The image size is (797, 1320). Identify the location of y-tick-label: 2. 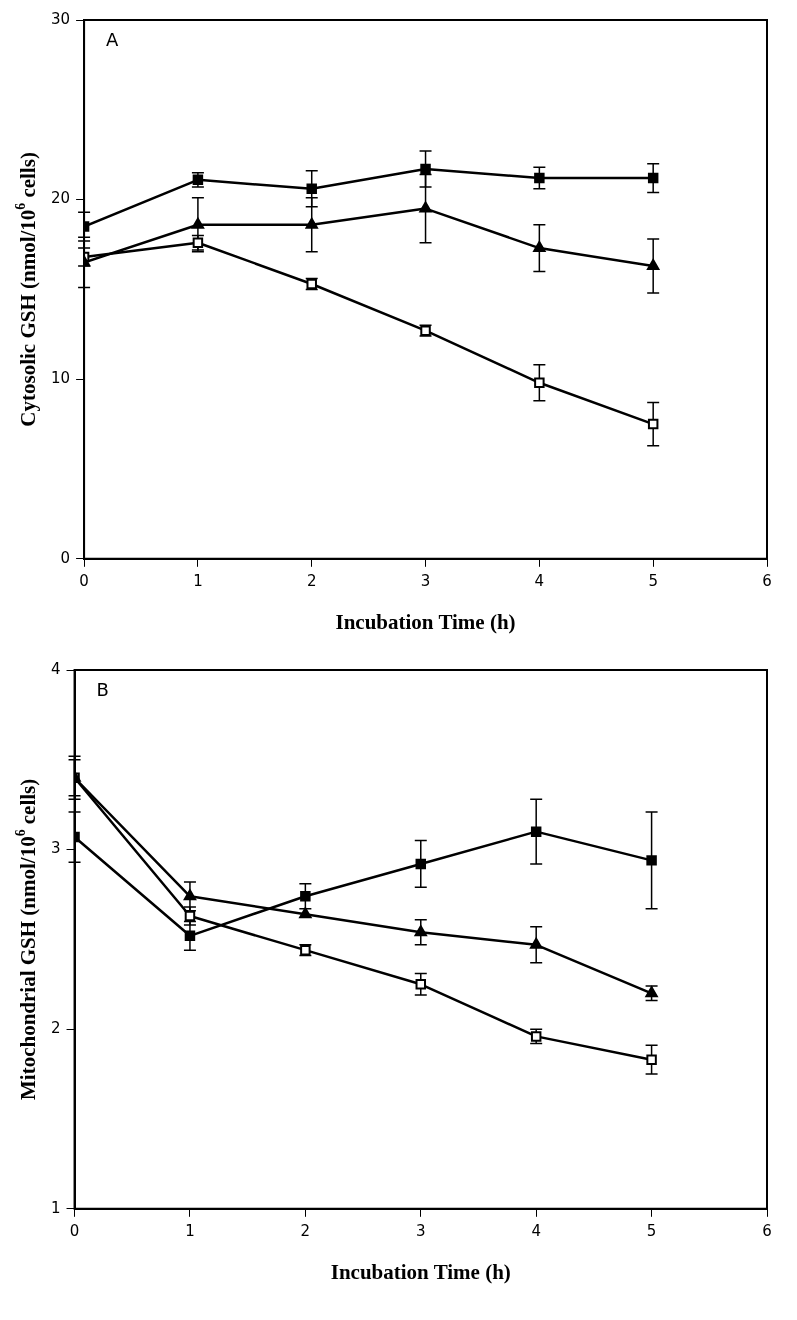
(56, 1028).